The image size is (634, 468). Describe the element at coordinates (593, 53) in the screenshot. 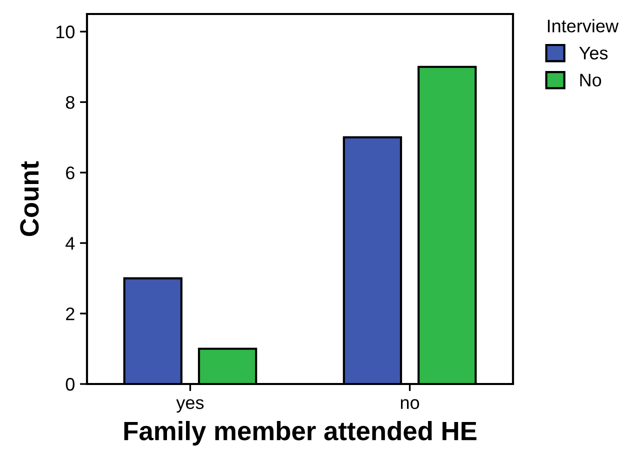

I see `legend-label: Yes` at that location.